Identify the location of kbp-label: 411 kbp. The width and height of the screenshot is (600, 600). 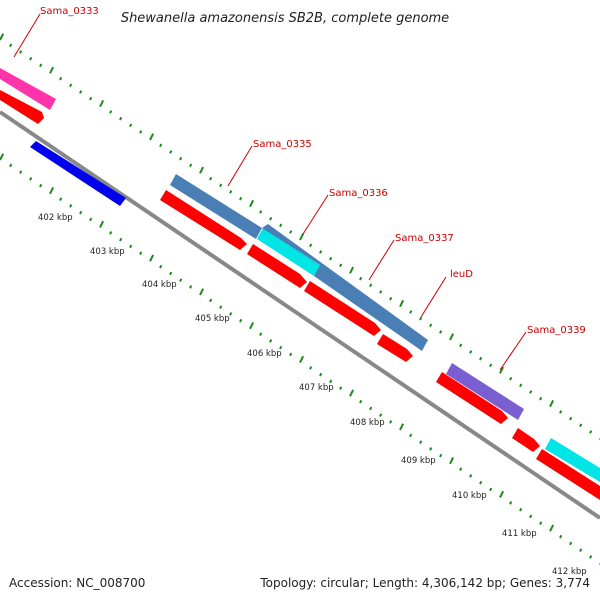
(519, 534).